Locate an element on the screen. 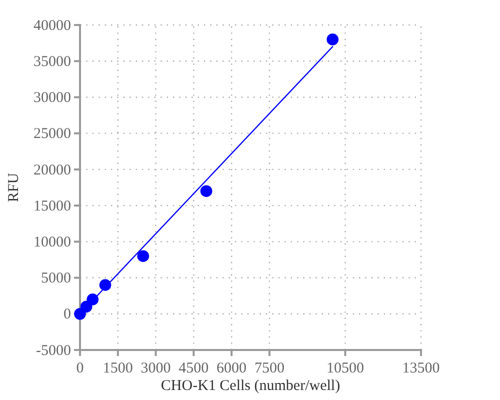 The image size is (500, 400). y-tick-label: 5000 is located at coordinates (56, 278).